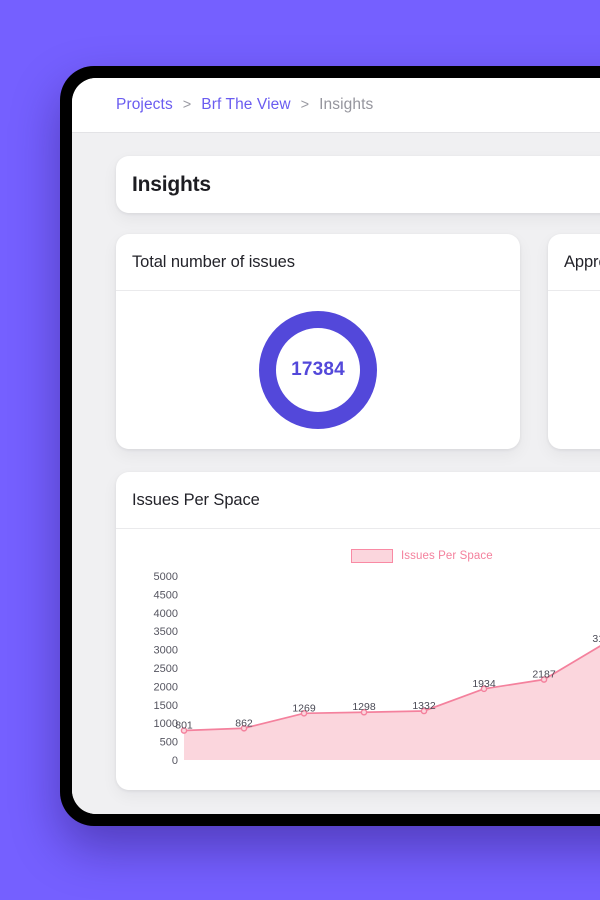 The height and width of the screenshot is (900, 600). Describe the element at coordinates (596, 639) in the screenshot. I see `data-point-label: 3158` at that location.